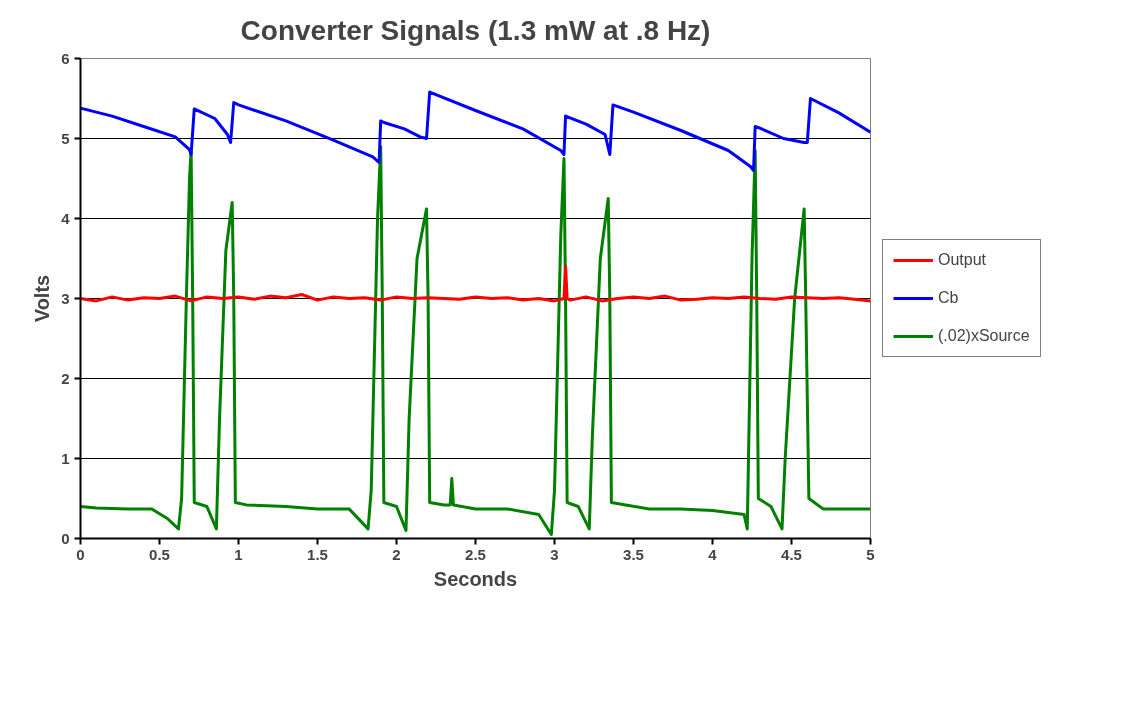  I want to click on y-tick-label: 6, so click(65, 58).